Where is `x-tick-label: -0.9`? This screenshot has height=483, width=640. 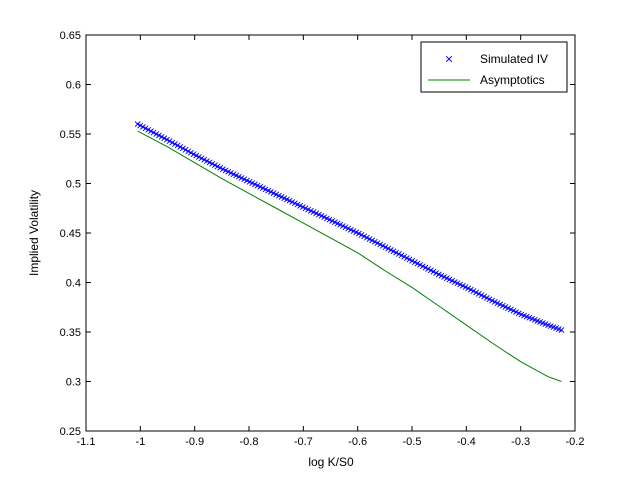 x-tick-label: -0.9 is located at coordinates (194, 442).